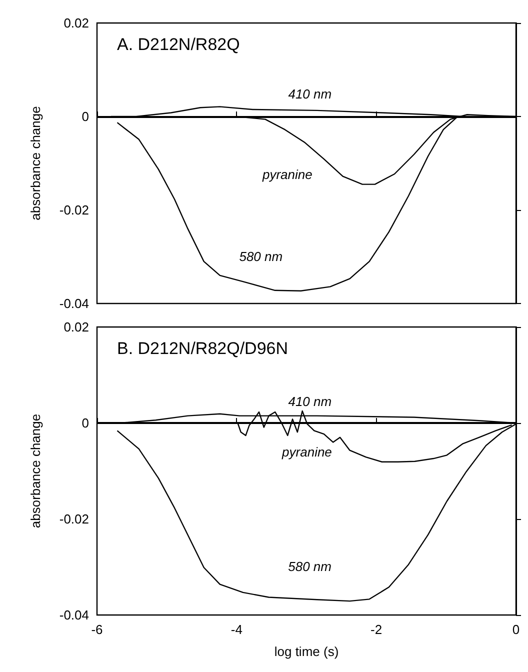  What do you see at coordinates (376, 629) in the screenshot?
I see `x-tick-label: -2` at bounding box center [376, 629].